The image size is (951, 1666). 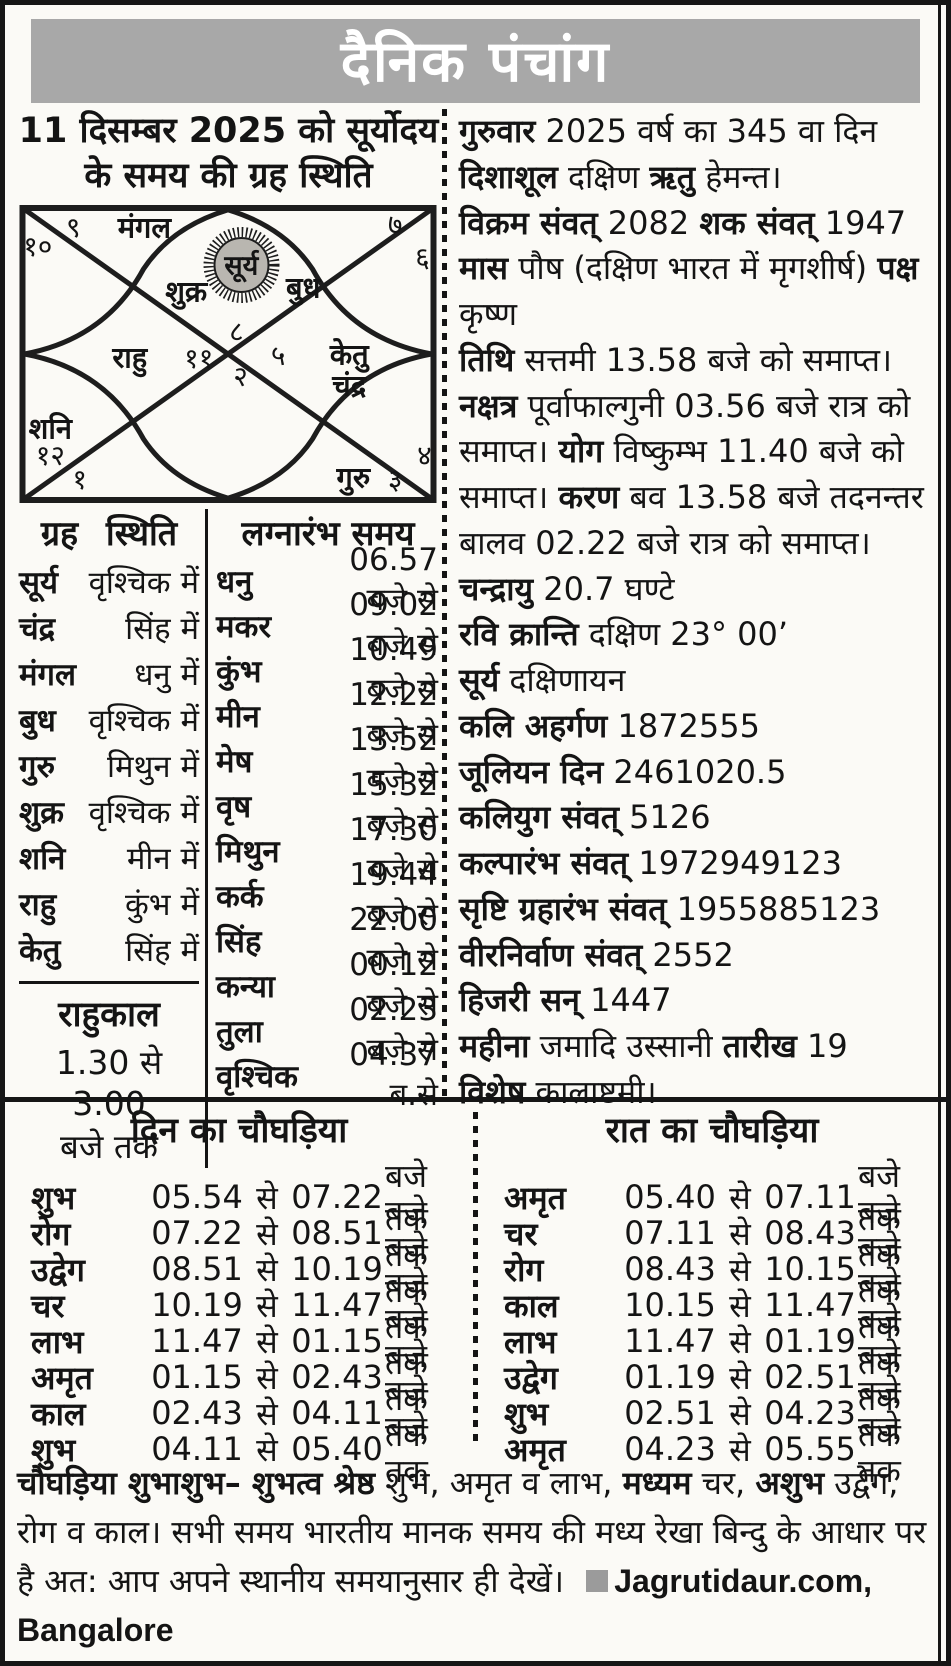 What do you see at coordinates (229, 1305) in the screenshot?
I see `table-row: चर 10.19 से 11.47 बजे तक` at bounding box center [229, 1305].